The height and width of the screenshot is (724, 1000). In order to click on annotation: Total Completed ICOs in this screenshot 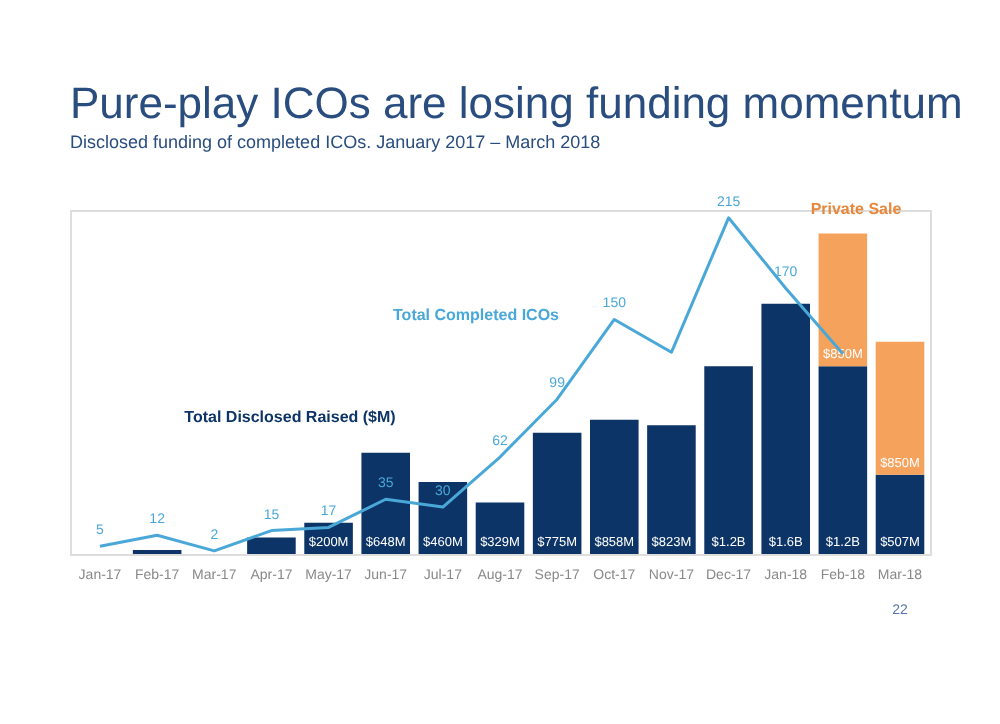, I will do `click(477, 315)`.